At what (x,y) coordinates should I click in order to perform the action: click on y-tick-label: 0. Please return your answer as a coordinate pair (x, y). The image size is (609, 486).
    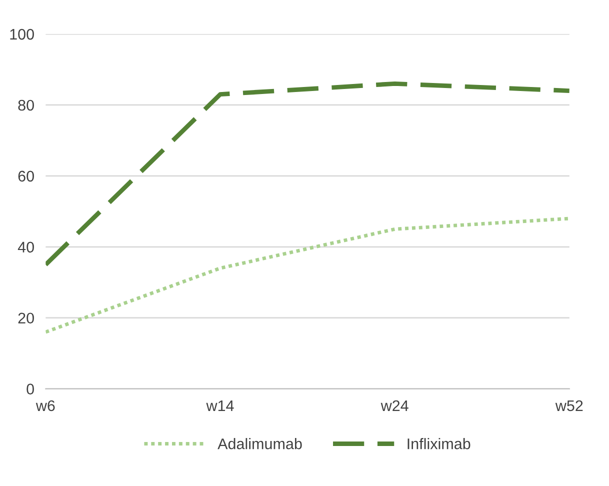
    Looking at the image, I should click on (30, 389).